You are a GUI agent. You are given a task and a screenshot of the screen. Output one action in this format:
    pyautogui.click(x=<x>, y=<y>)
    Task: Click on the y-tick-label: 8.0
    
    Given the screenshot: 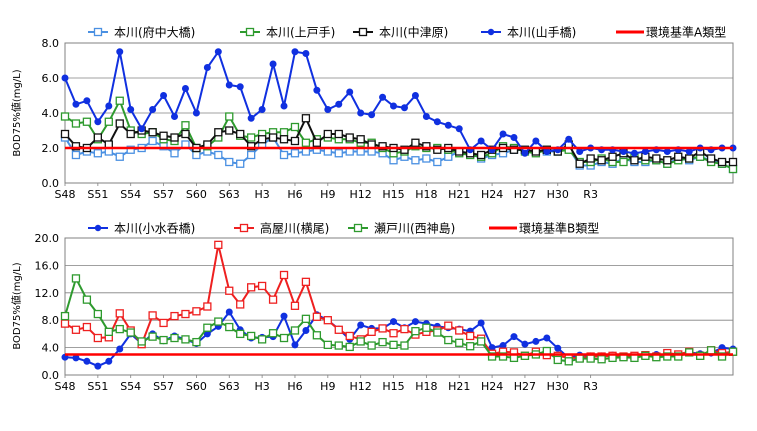 What is the action you would take?
    pyautogui.click(x=51, y=43)
    